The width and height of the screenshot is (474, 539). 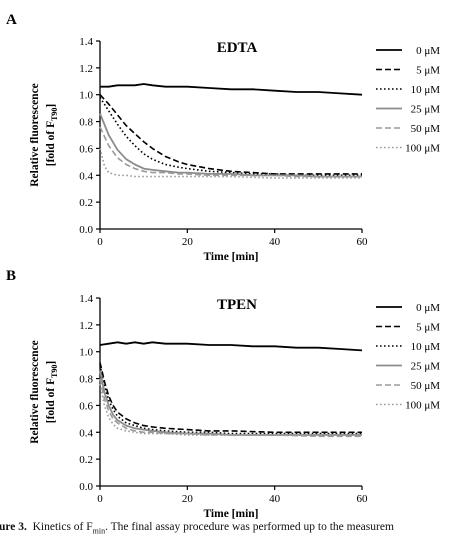 What do you see at coordinates (237, 305) in the screenshot?
I see `chart-title: TPEN` at bounding box center [237, 305].